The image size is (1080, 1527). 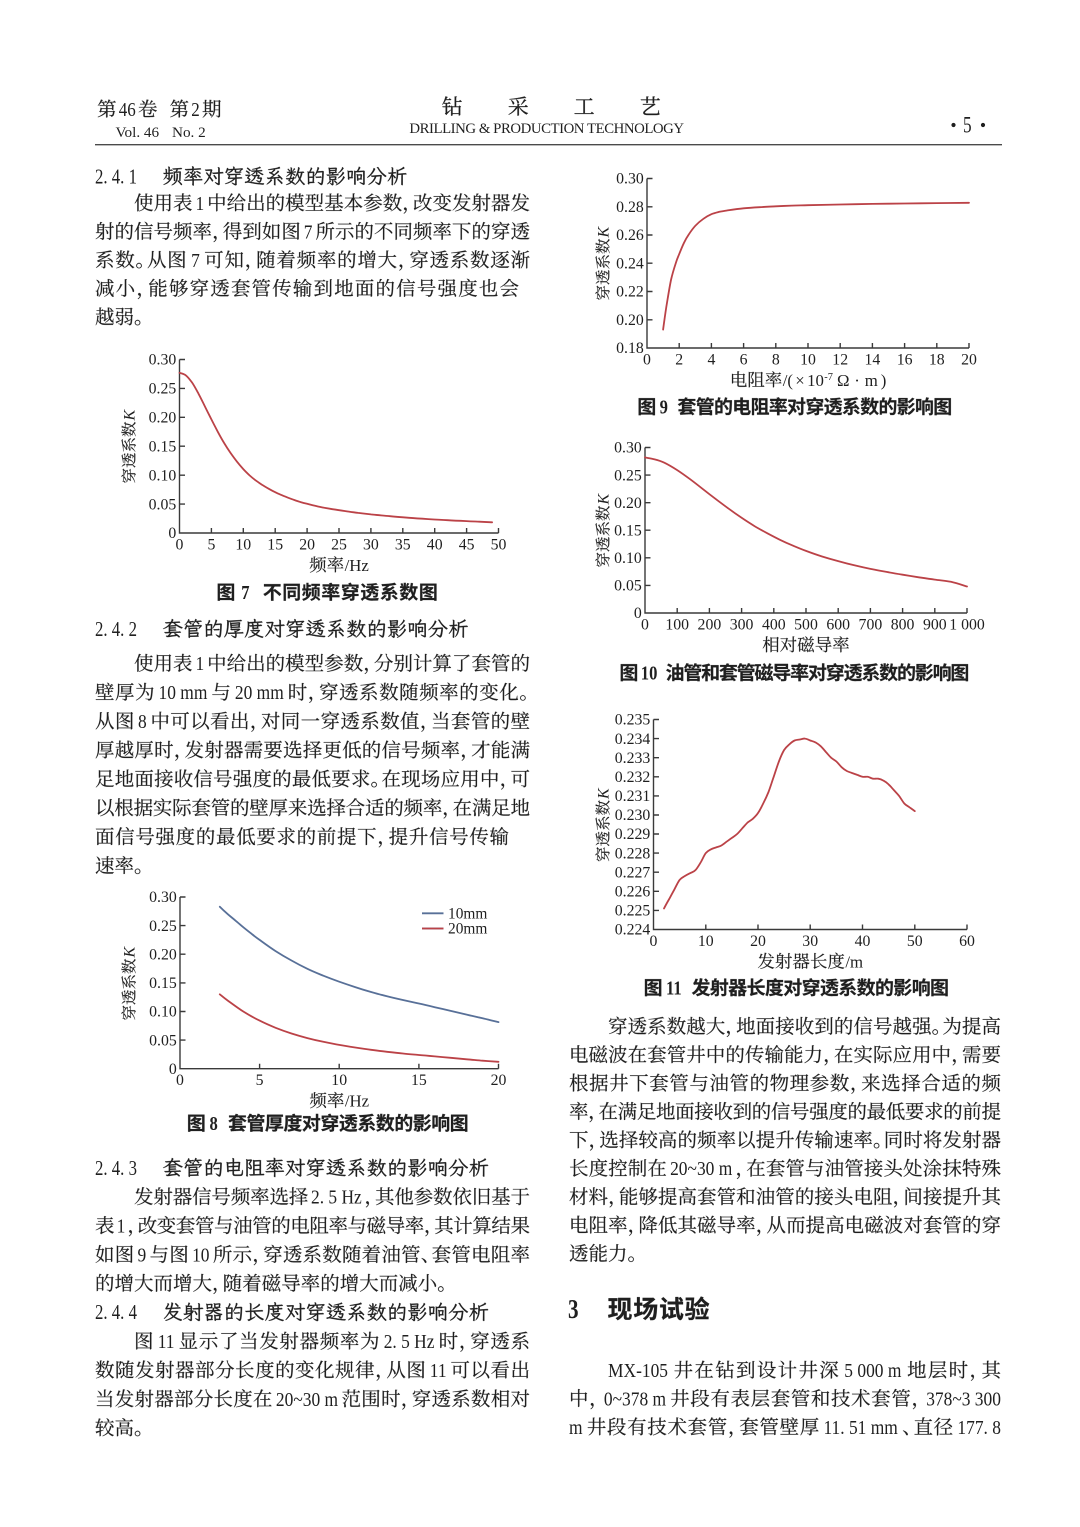 What do you see at coordinates (467, 929) in the screenshot?
I see `svg-text: 20mm` at bounding box center [467, 929].